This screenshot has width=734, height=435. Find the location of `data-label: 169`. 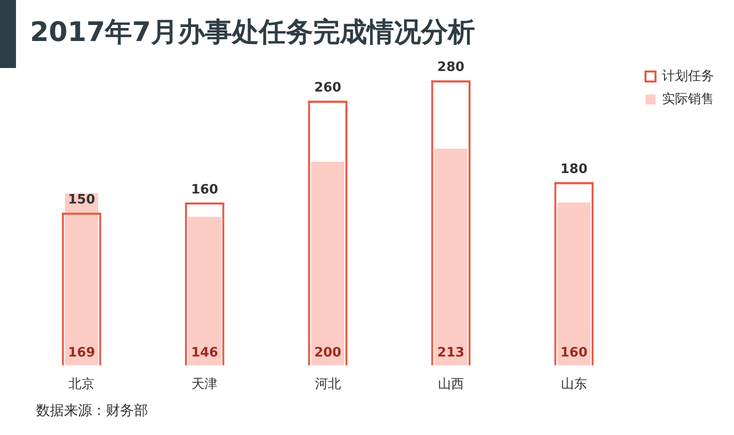

data-label: 169 is located at coordinates (82, 352).